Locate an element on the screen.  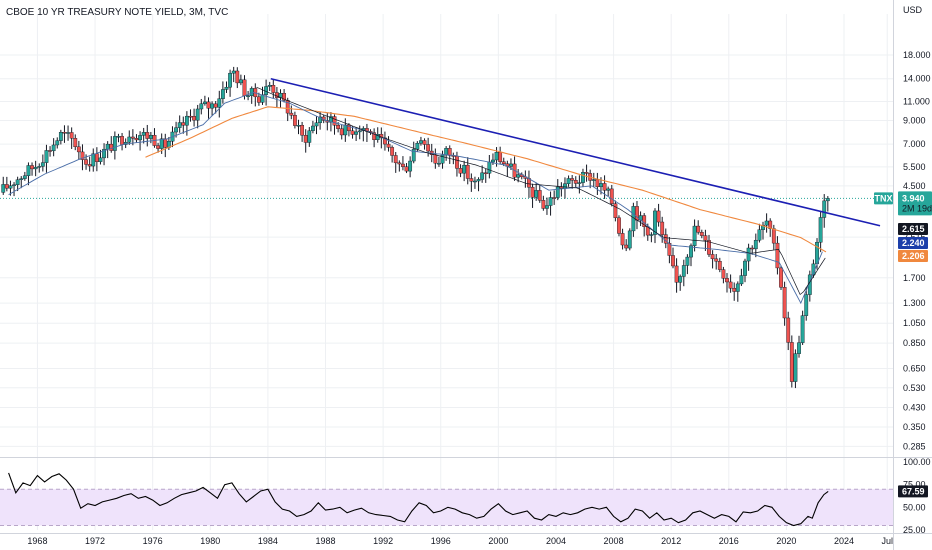
y-tick-label: 14.000 is located at coordinates (917, 79).